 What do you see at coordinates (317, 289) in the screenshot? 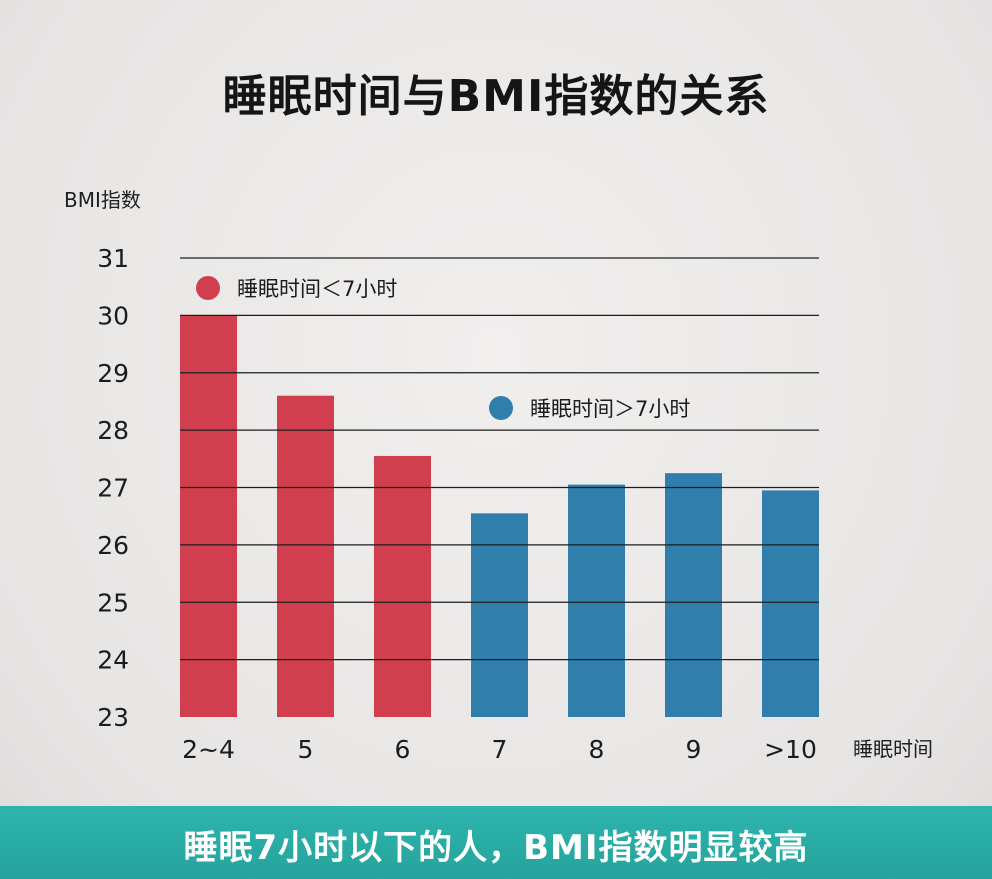
I see `legend-label-short: 睡眠时间＜7小时` at bounding box center [317, 289].